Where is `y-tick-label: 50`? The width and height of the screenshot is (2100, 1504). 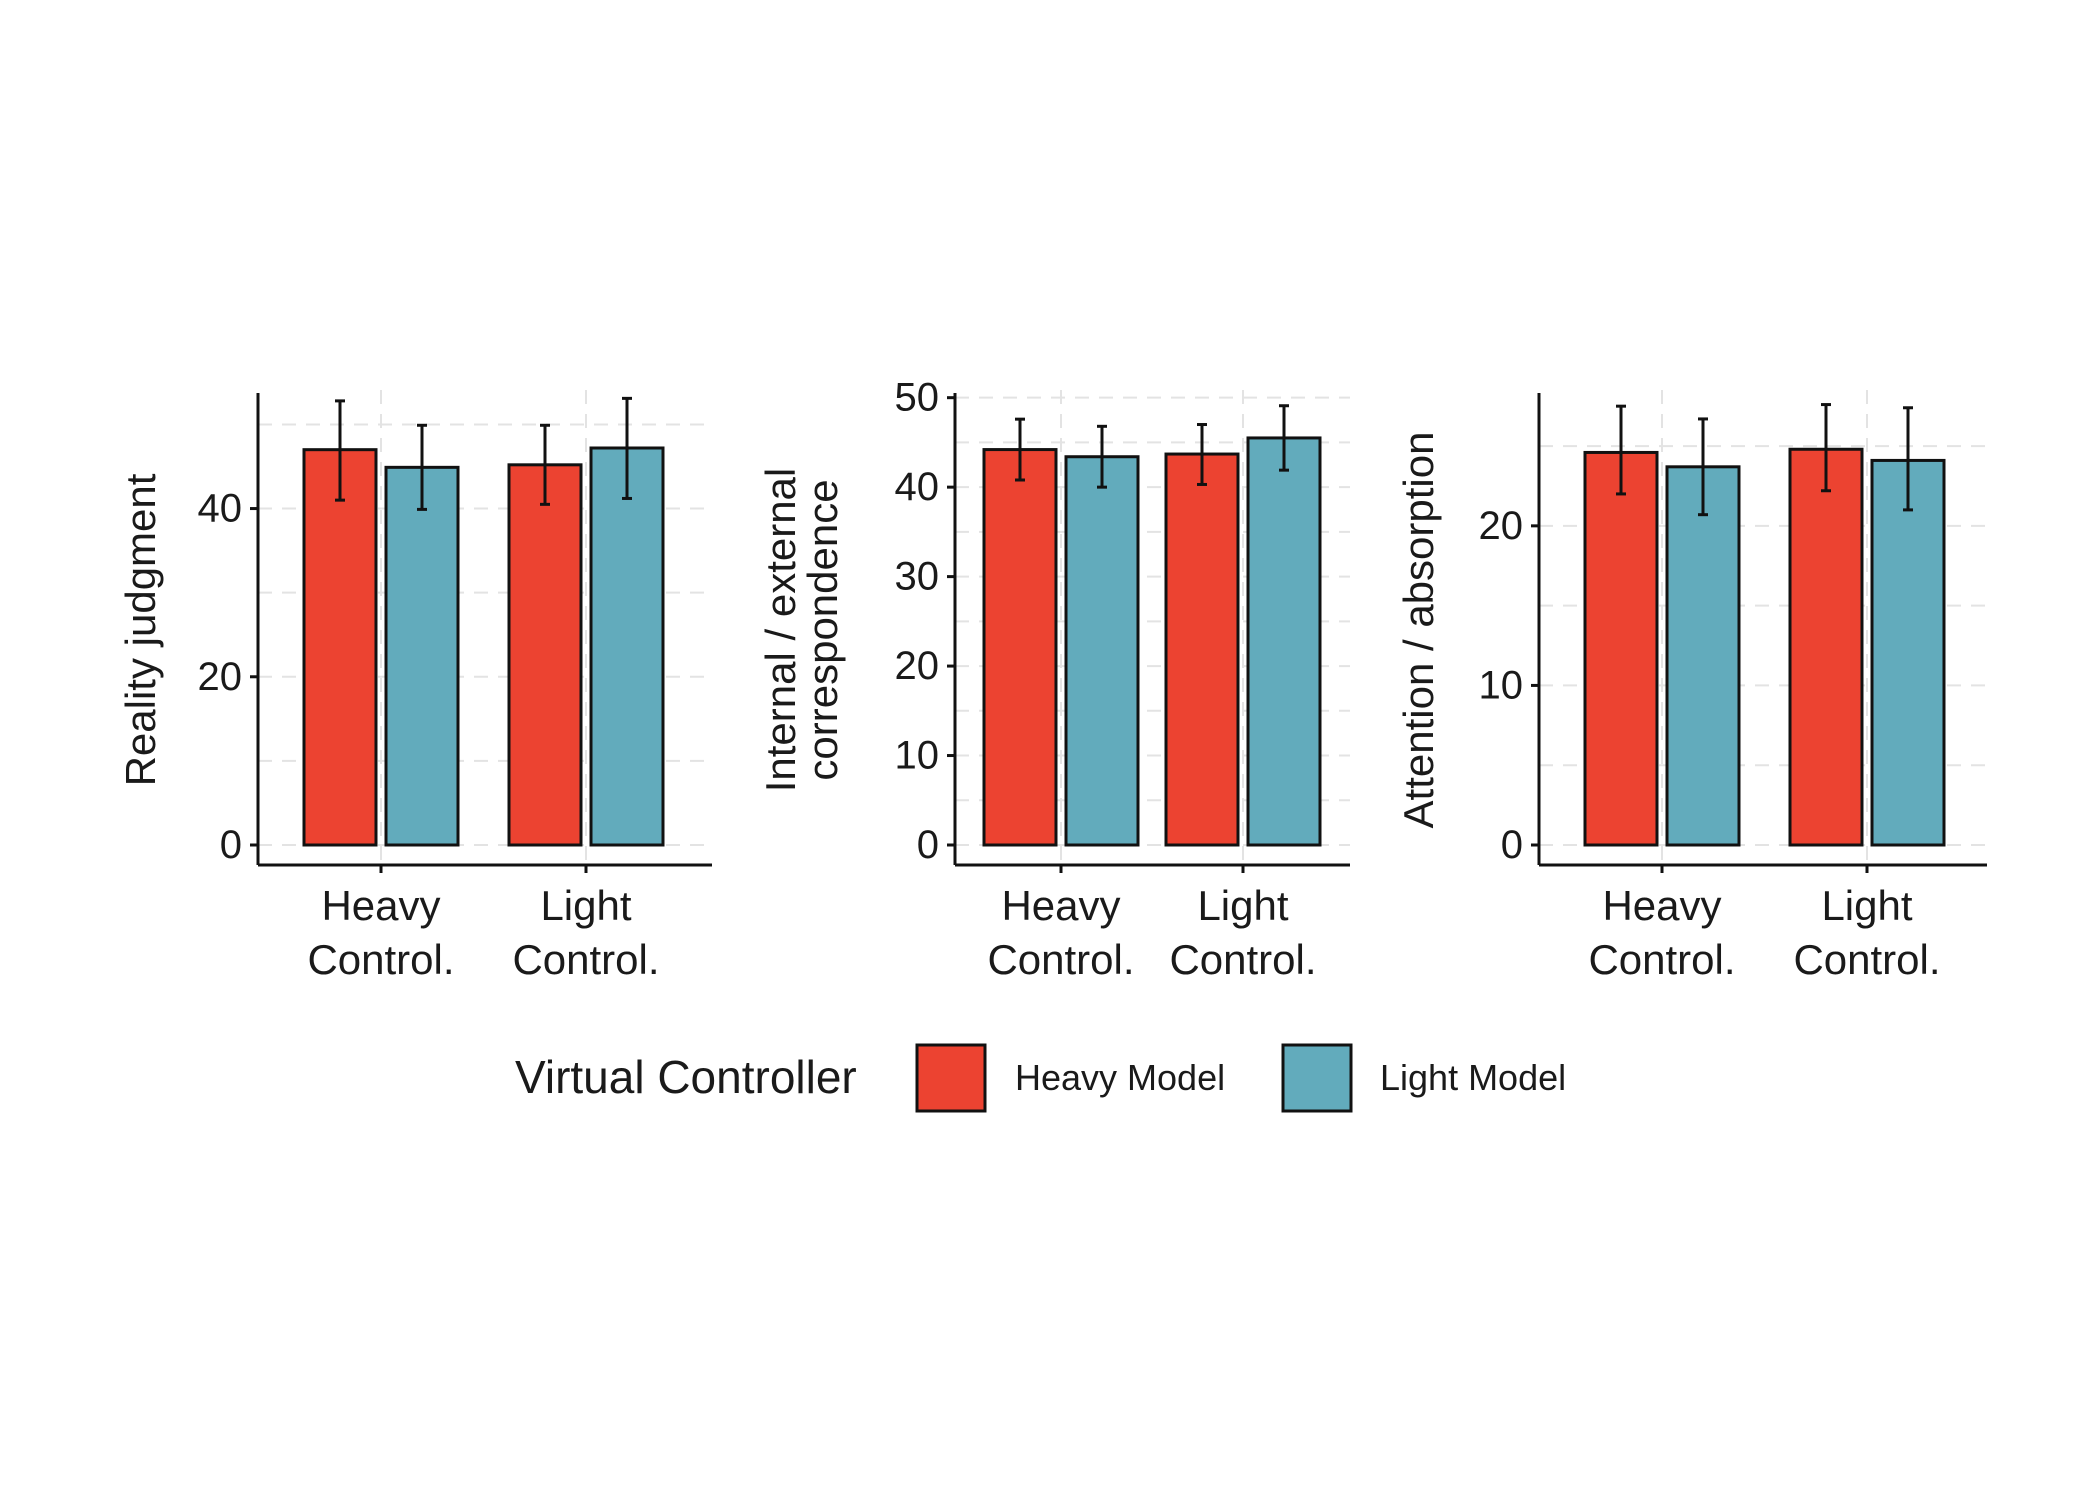
y-tick-label: 50 is located at coordinates (917, 398).